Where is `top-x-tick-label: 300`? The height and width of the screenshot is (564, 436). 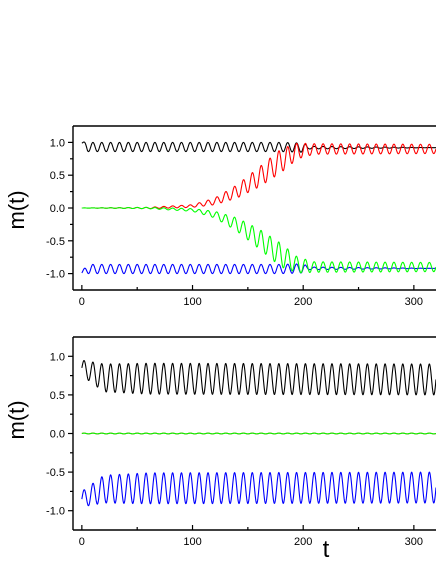 top-x-tick-label: 300 is located at coordinates (414, 302).